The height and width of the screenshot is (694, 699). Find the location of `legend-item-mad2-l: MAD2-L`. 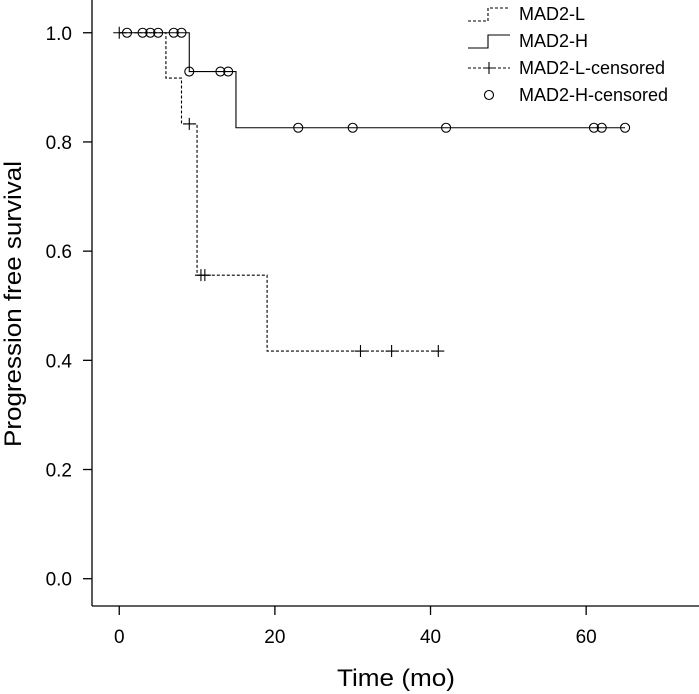

legend-item-mad2-l: MAD2-L is located at coordinates (526, 14).